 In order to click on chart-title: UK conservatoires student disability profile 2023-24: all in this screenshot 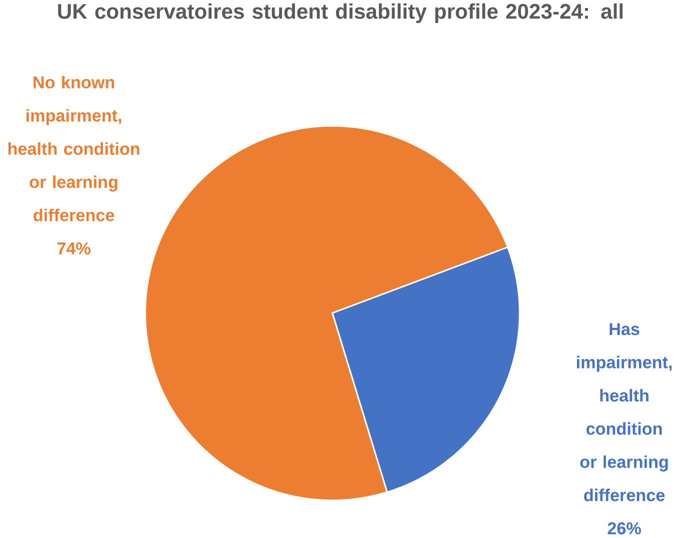, I will do `click(340, 13)`.